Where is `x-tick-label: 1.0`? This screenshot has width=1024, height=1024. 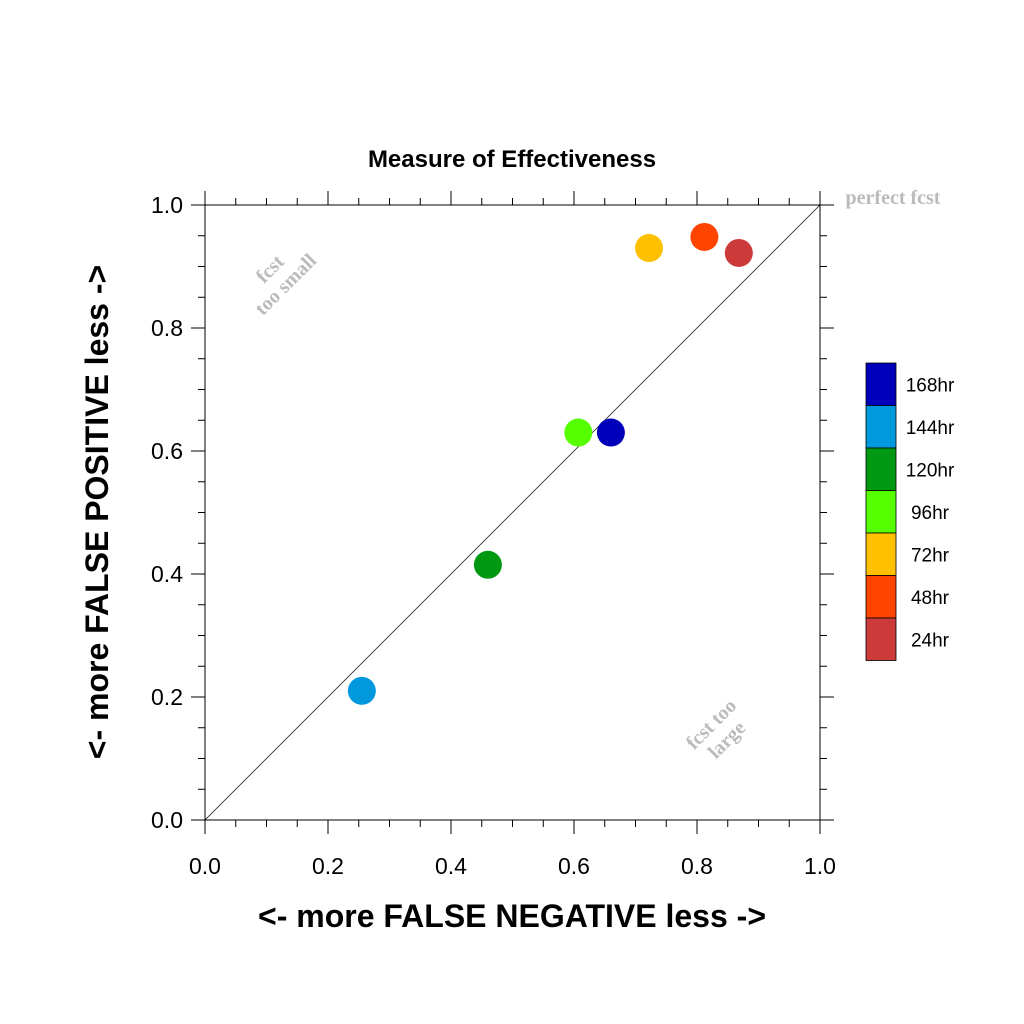
x-tick-label: 1.0 is located at coordinates (820, 866).